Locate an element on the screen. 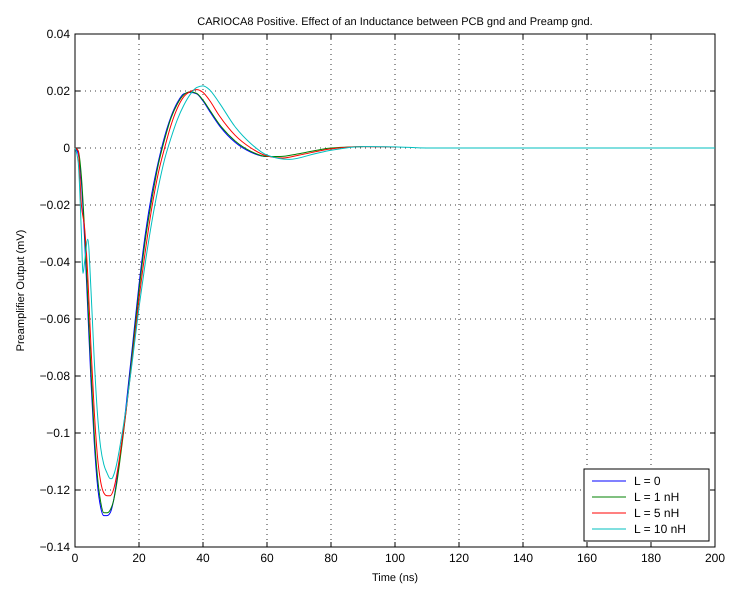 Image resolution: width=745 pixels, height=589 pixels. y-tick-label: −0.1 is located at coordinates (58, 433).